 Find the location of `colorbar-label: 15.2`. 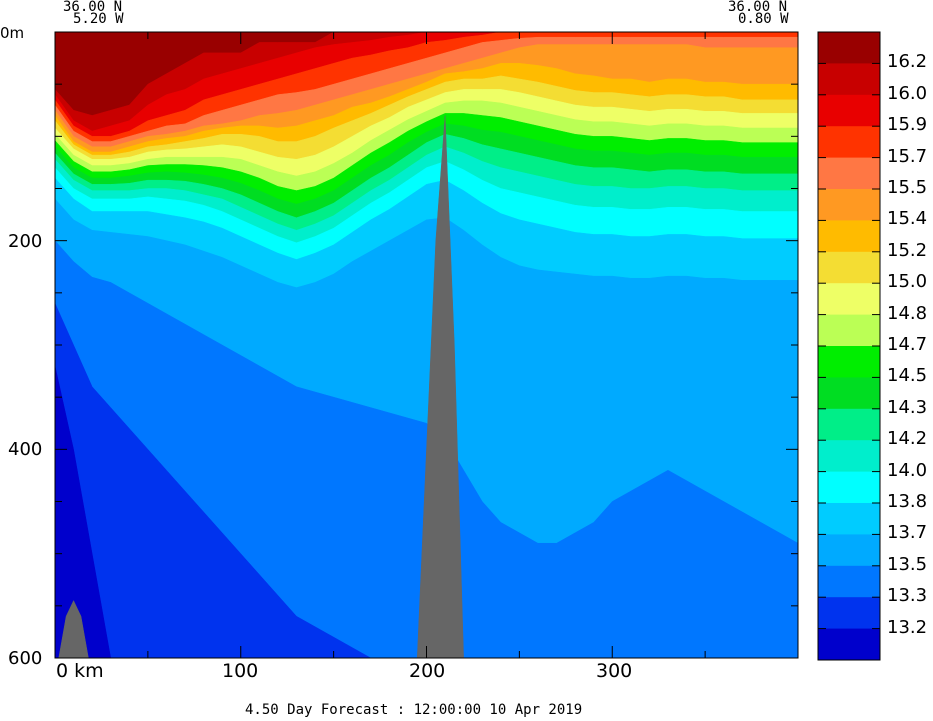

colorbar-label: 15.2 is located at coordinates (907, 250).